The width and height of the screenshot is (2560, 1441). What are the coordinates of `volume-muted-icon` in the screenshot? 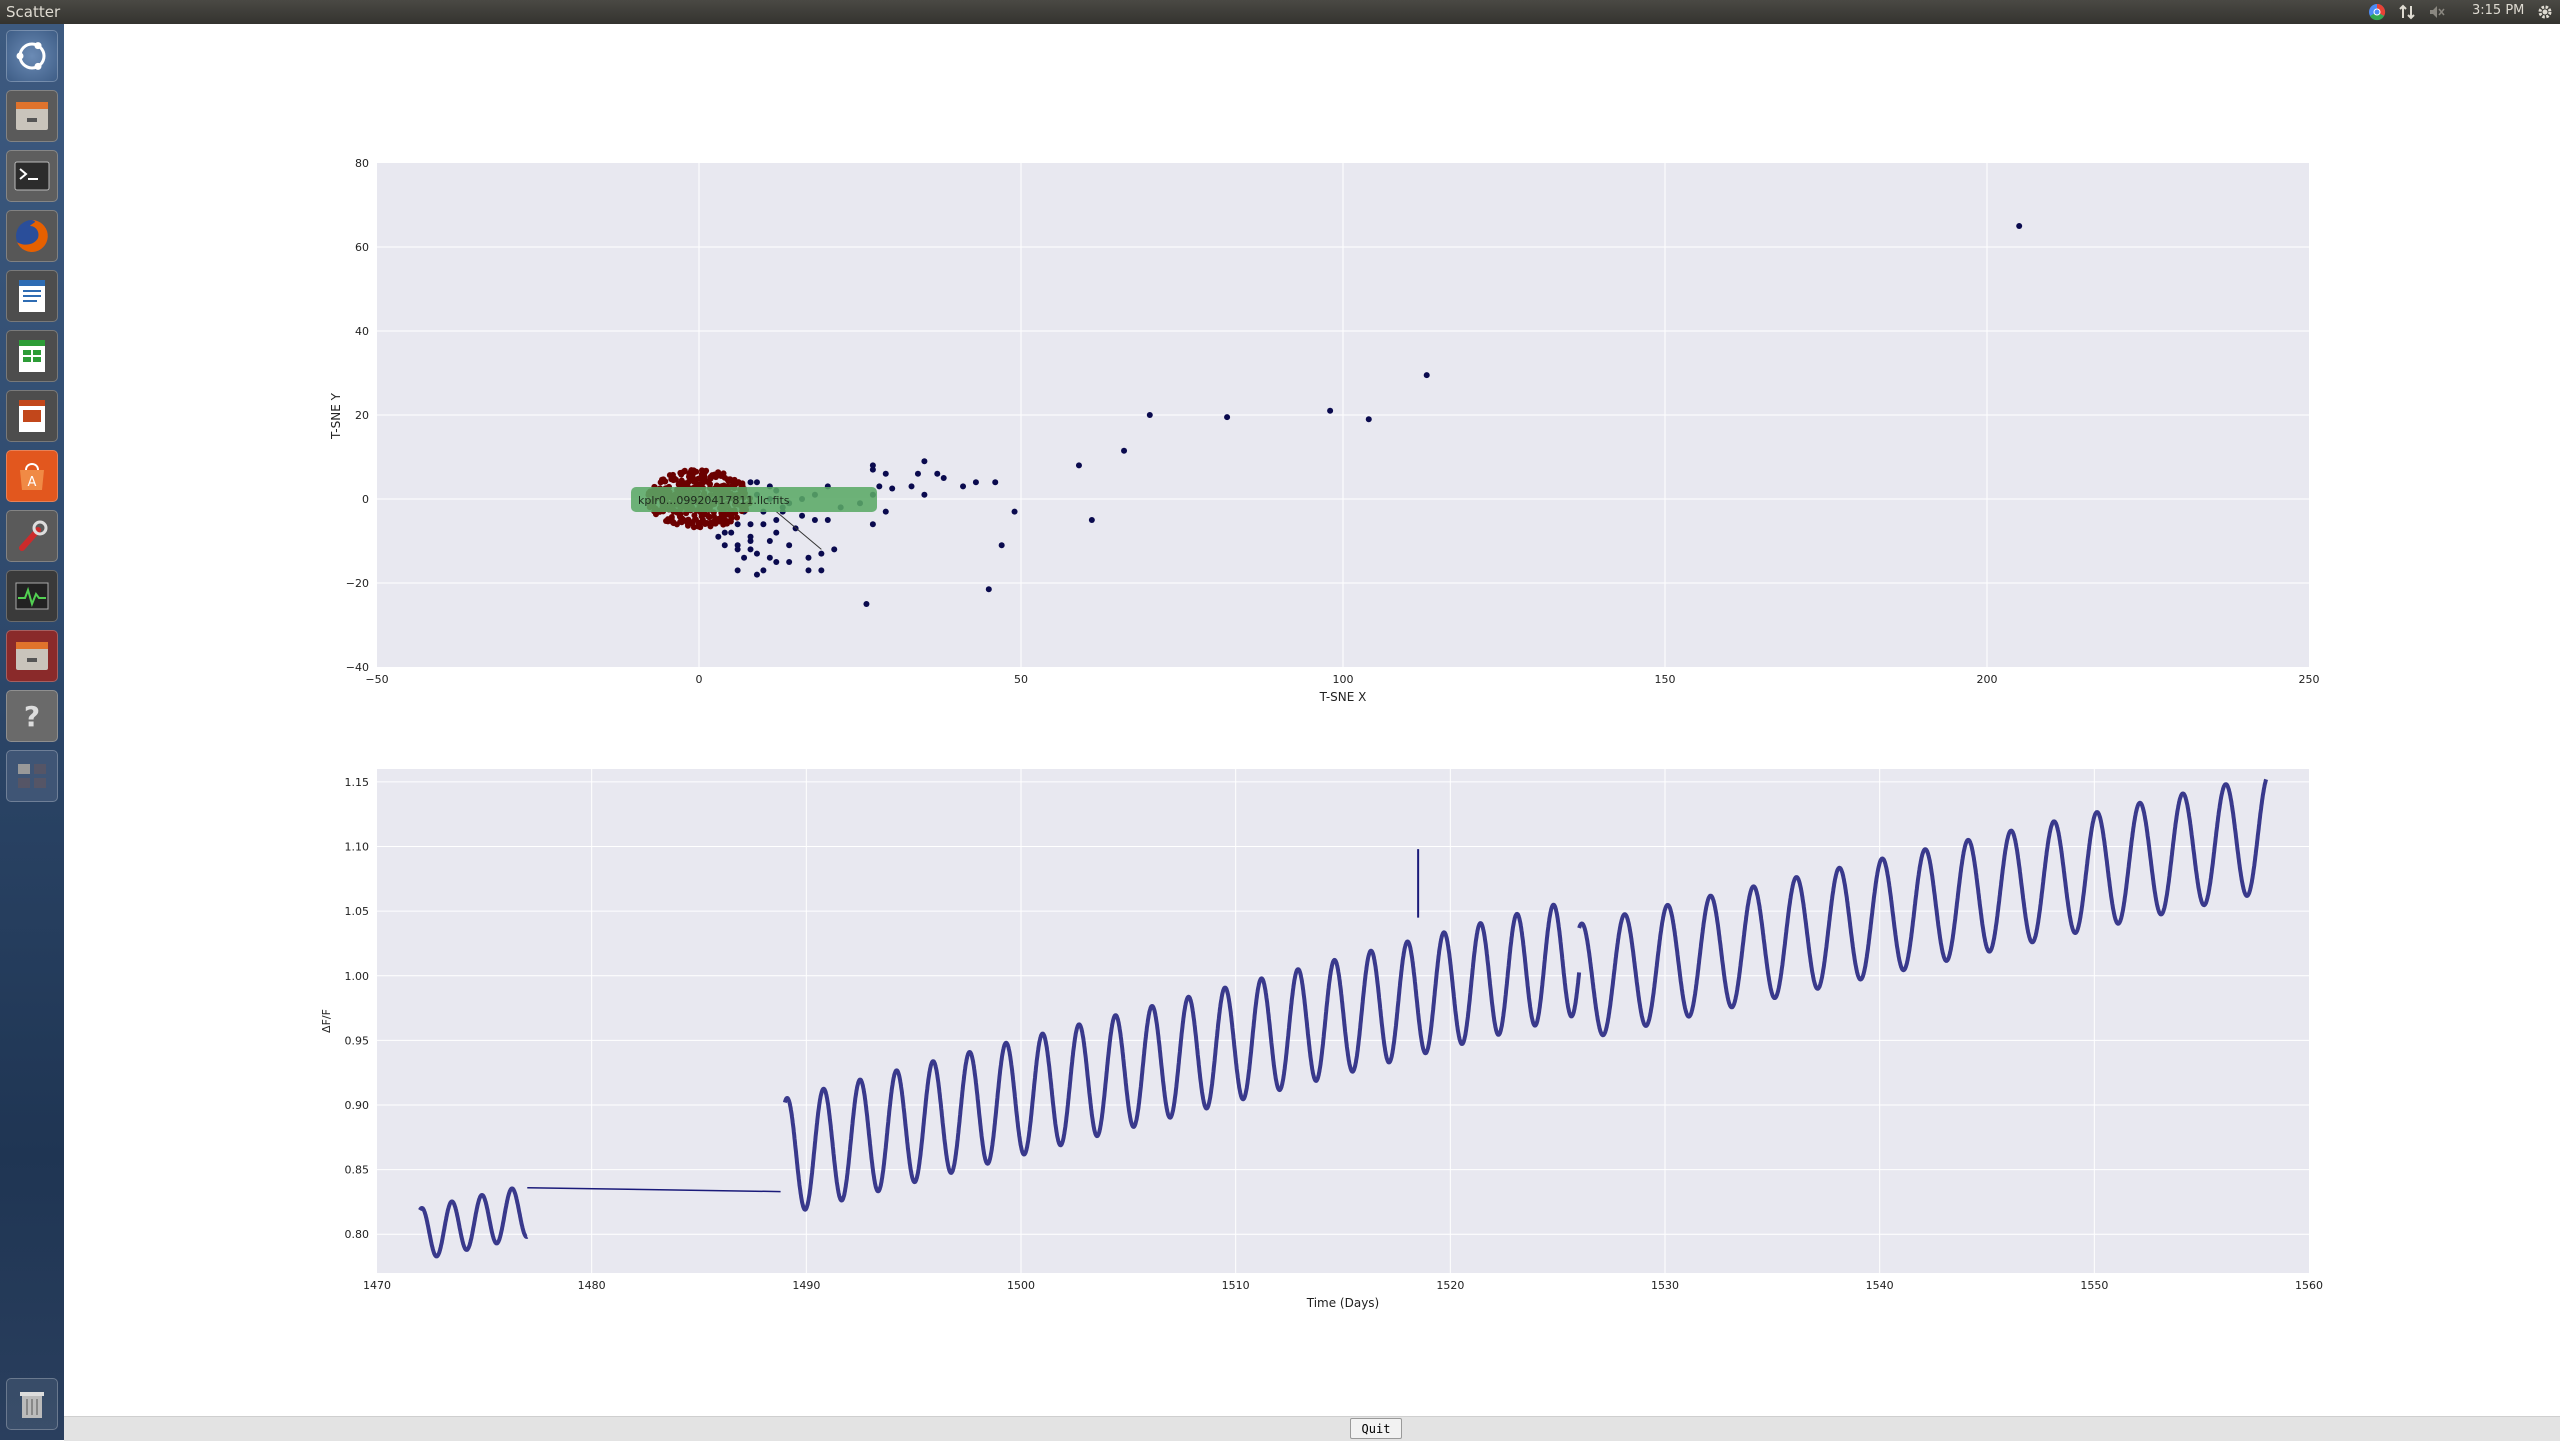 It's located at (2437, 14).